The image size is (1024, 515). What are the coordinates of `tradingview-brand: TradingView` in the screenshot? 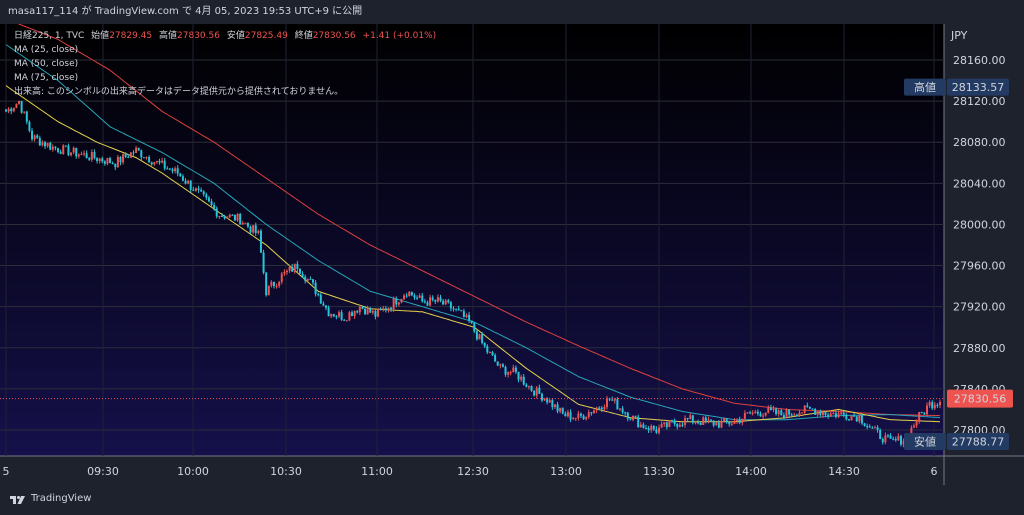 It's located at (50, 498).